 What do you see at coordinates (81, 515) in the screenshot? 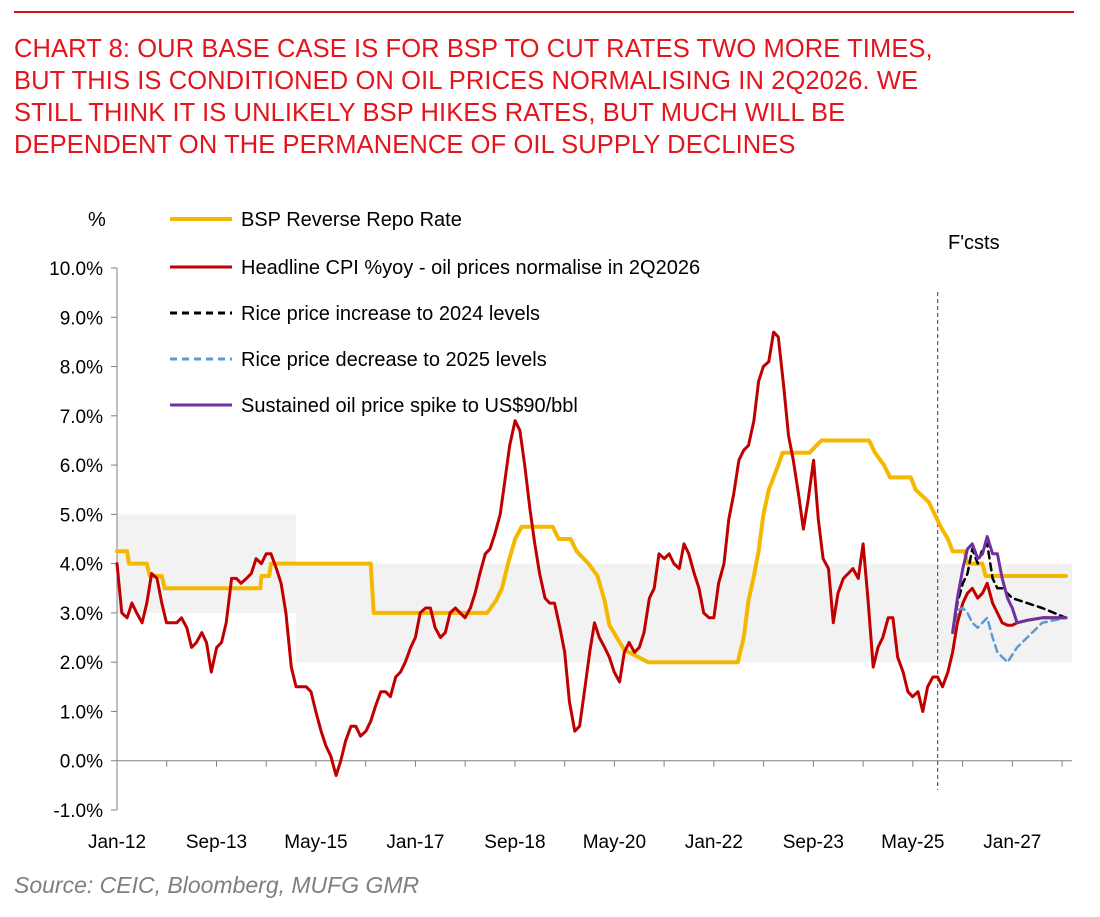
I see `y-tick-label: 5.0%` at bounding box center [81, 515].